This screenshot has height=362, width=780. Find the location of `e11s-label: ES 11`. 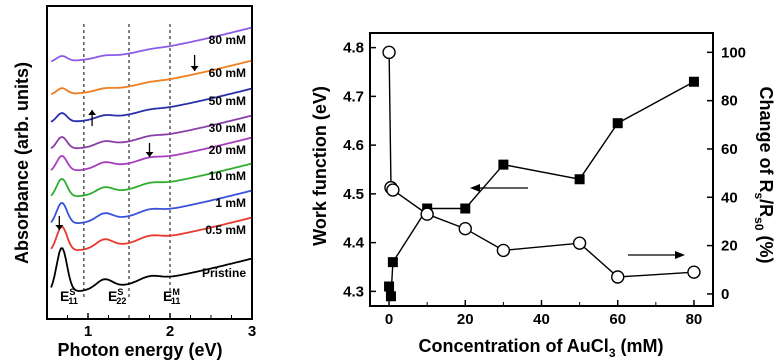

e11s-label: ES 11 is located at coordinates (69, 296).